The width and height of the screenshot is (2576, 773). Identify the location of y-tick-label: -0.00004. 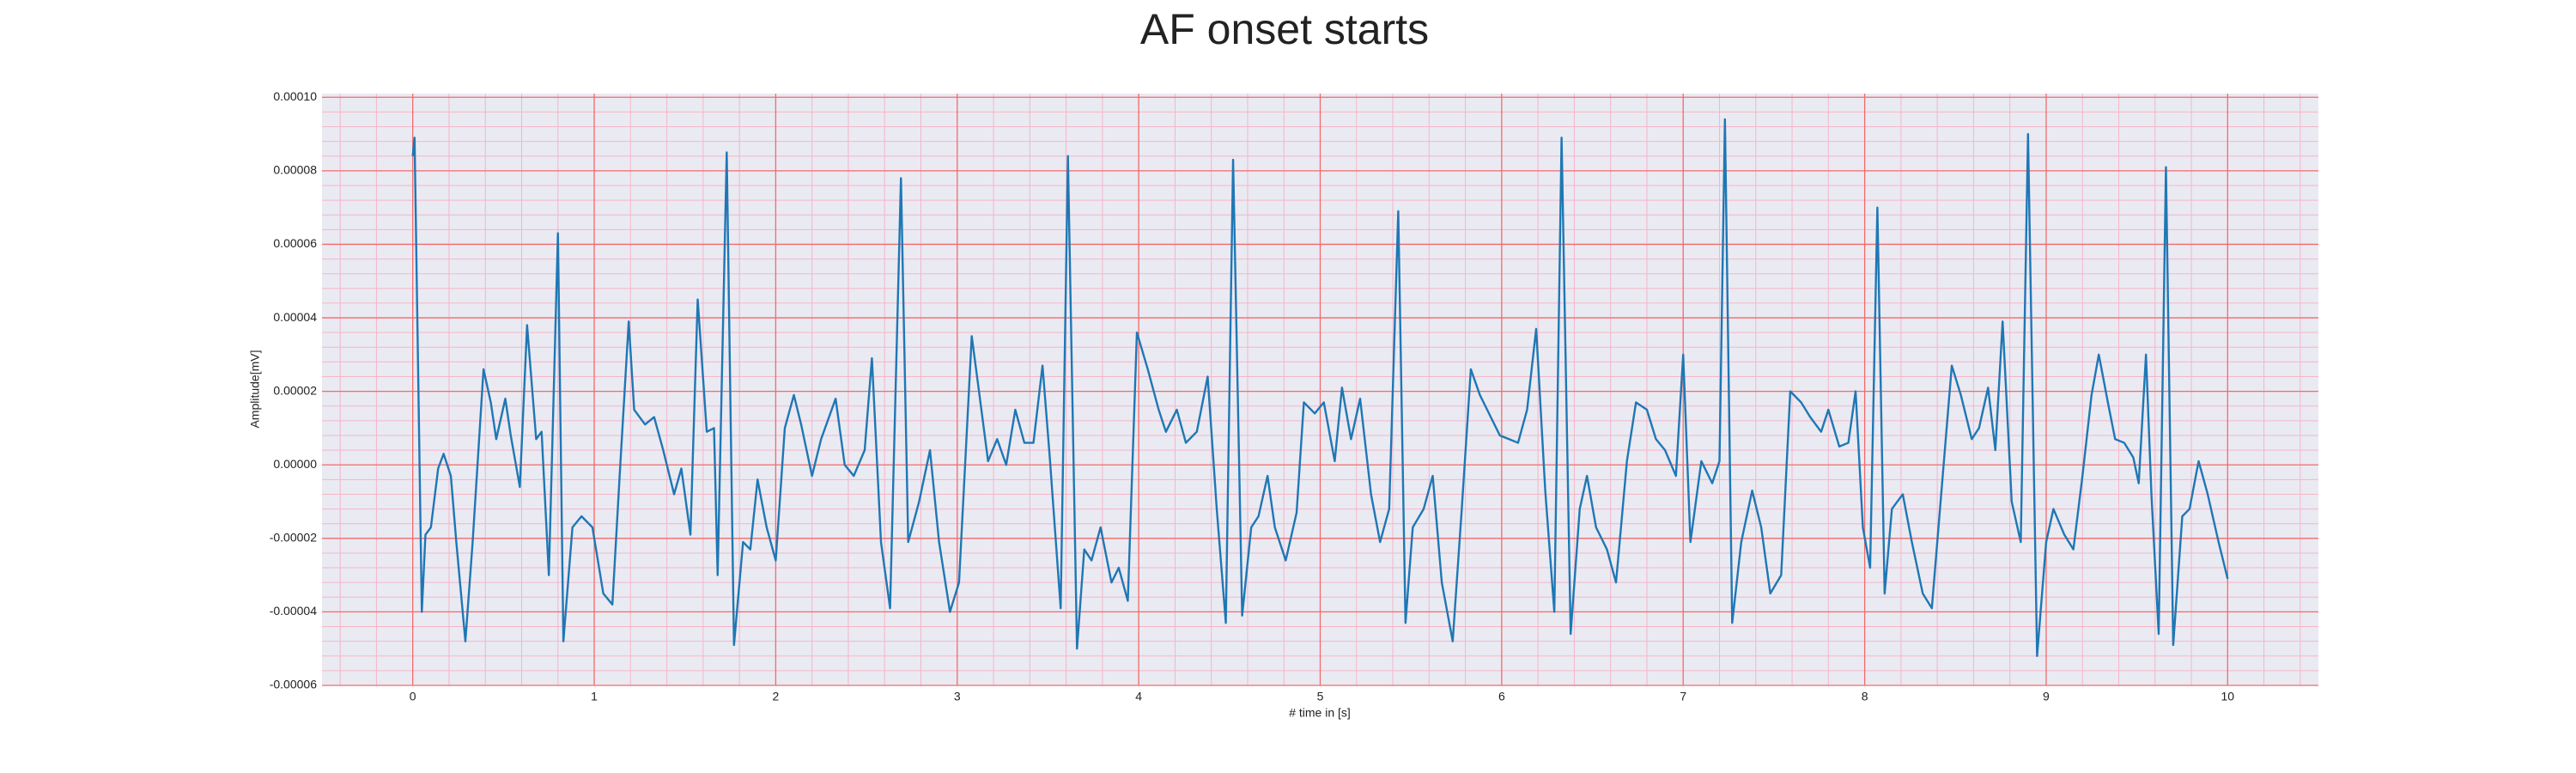
(293, 611).